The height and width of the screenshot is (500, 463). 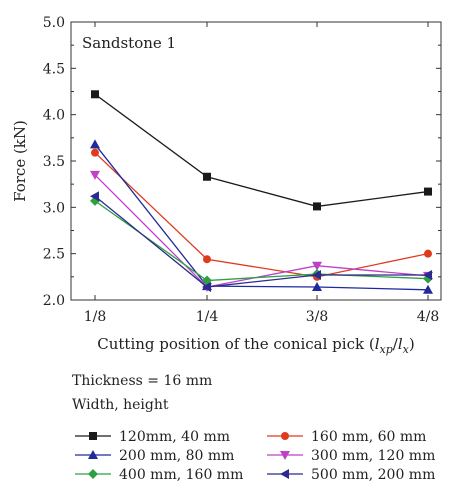 I want to click on legend-heading: Width, height, so click(x=120, y=405).